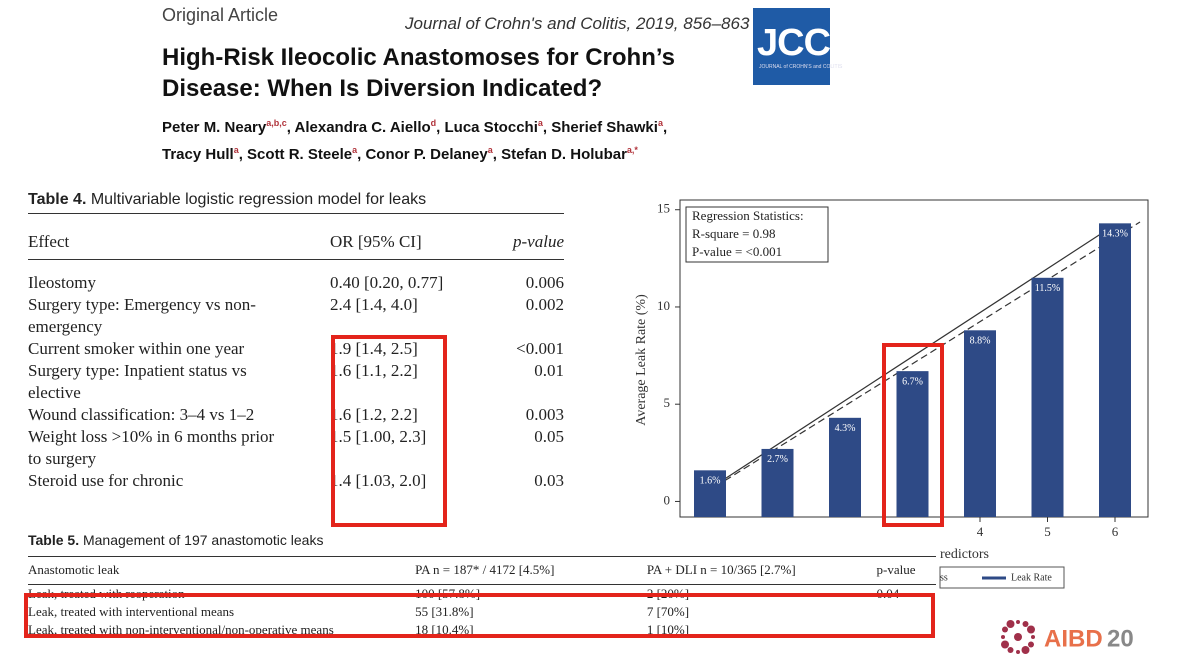  I want to click on legend-fragment: ss, so click(944, 577).